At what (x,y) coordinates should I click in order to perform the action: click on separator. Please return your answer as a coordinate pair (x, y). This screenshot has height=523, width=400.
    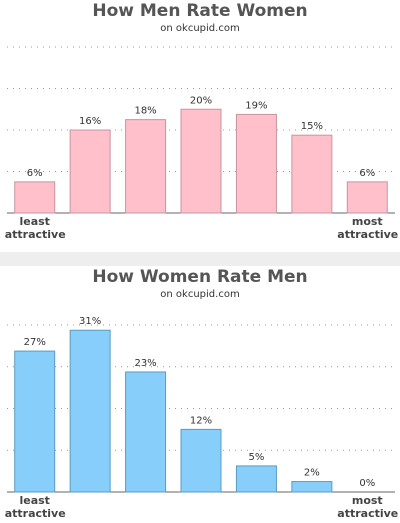
    Looking at the image, I should click on (200, 259).